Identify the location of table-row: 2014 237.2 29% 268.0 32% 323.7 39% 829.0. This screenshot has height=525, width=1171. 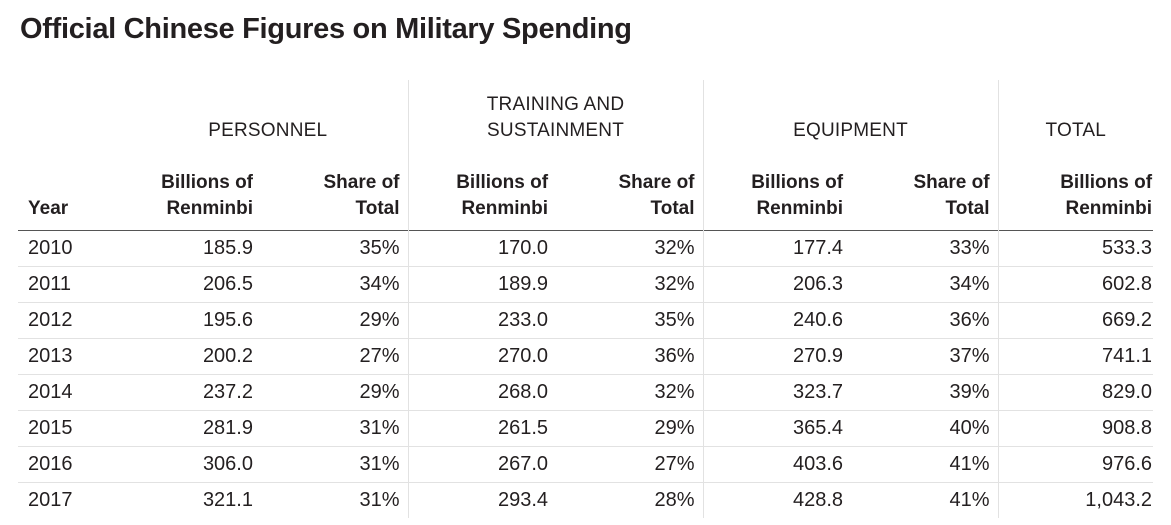
(586, 392).